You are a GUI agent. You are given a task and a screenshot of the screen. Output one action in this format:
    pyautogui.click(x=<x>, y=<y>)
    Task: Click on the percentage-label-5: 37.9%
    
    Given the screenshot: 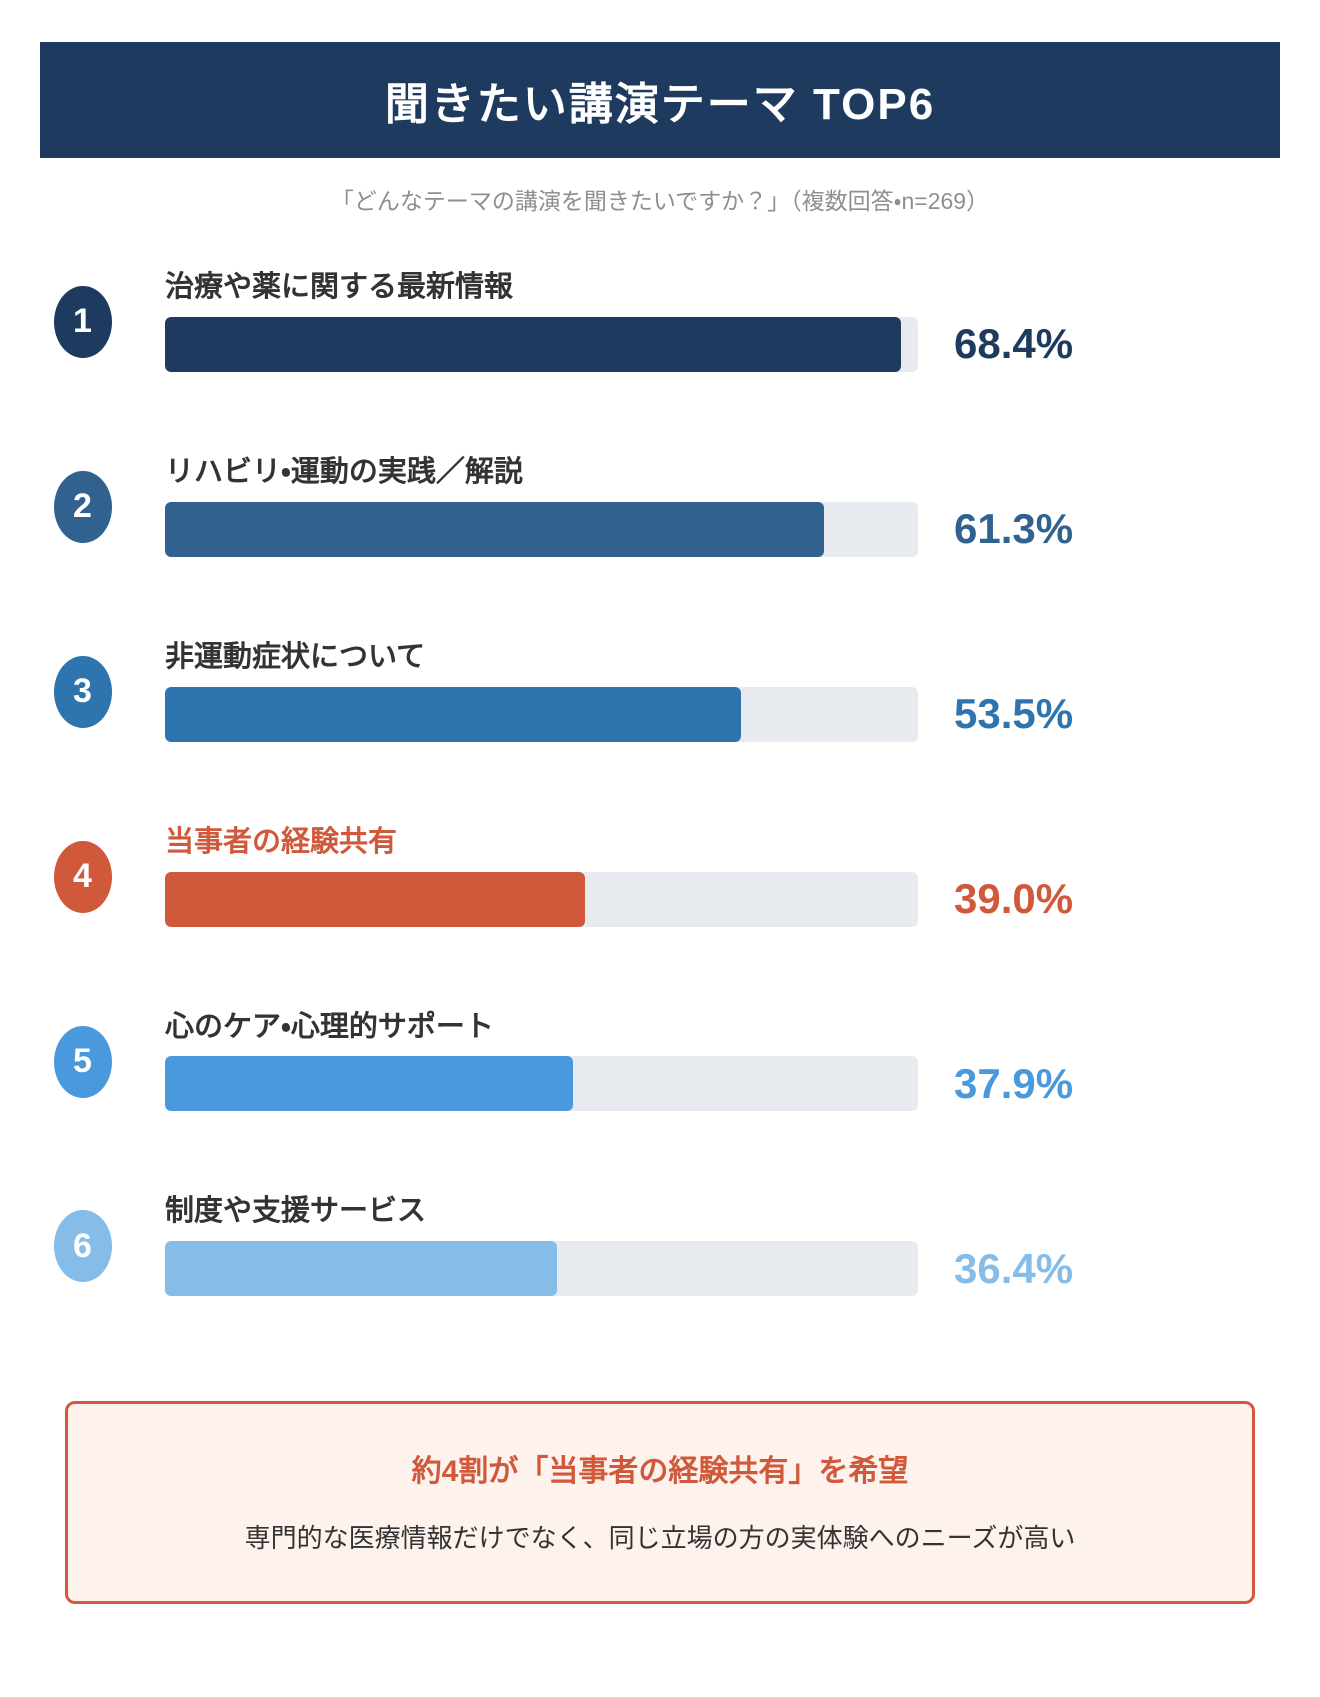 What is the action you would take?
    pyautogui.click(x=1014, y=1083)
    